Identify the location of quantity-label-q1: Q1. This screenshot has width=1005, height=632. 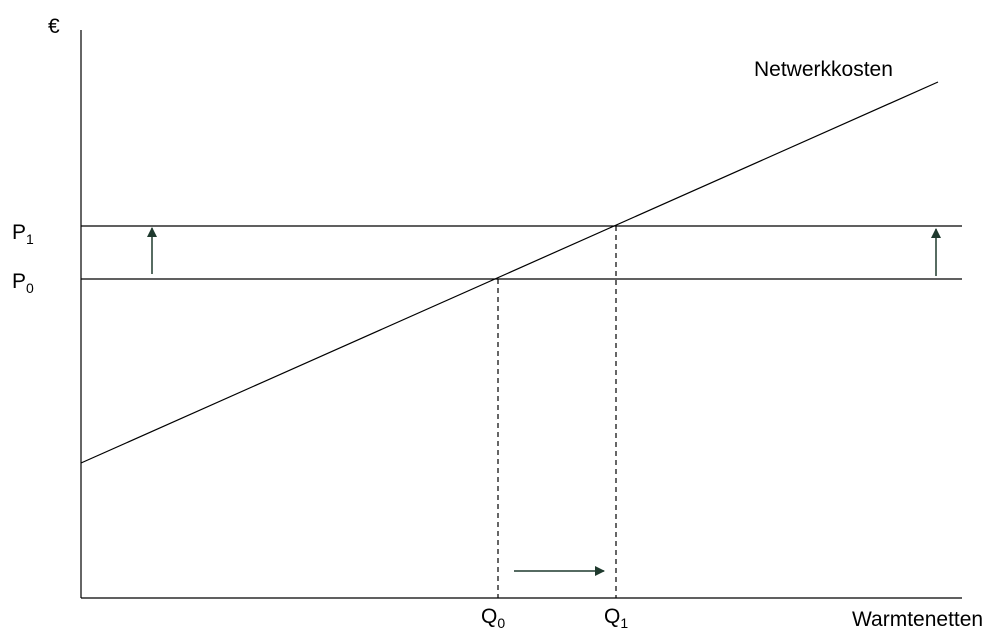
(616, 618).